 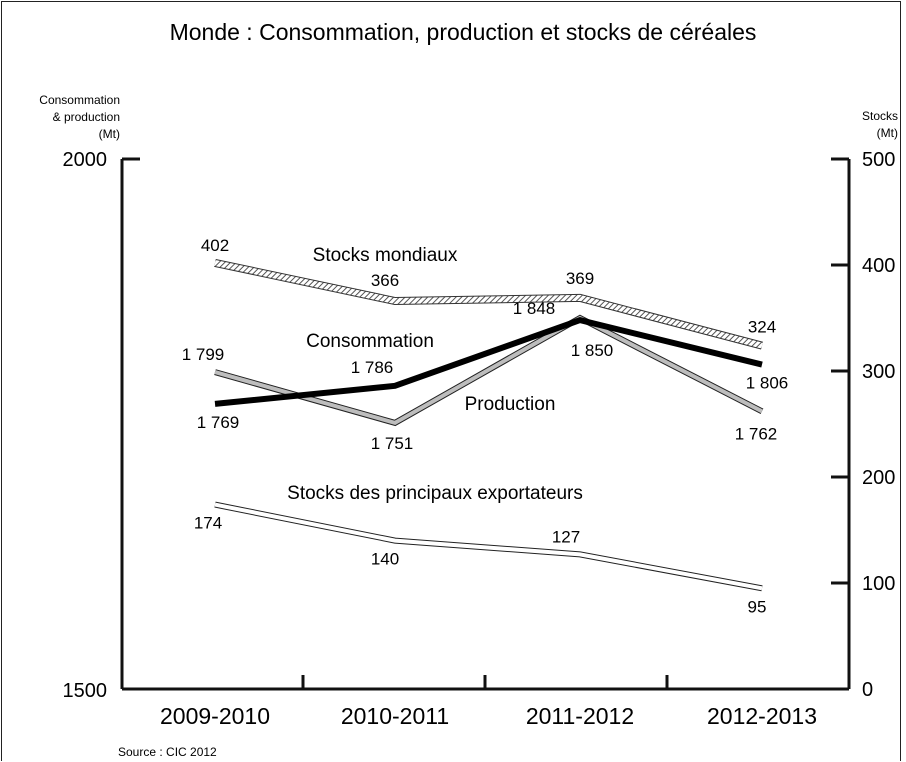 What do you see at coordinates (395, 716) in the screenshot?
I see `category-label: 2010-2011` at bounding box center [395, 716].